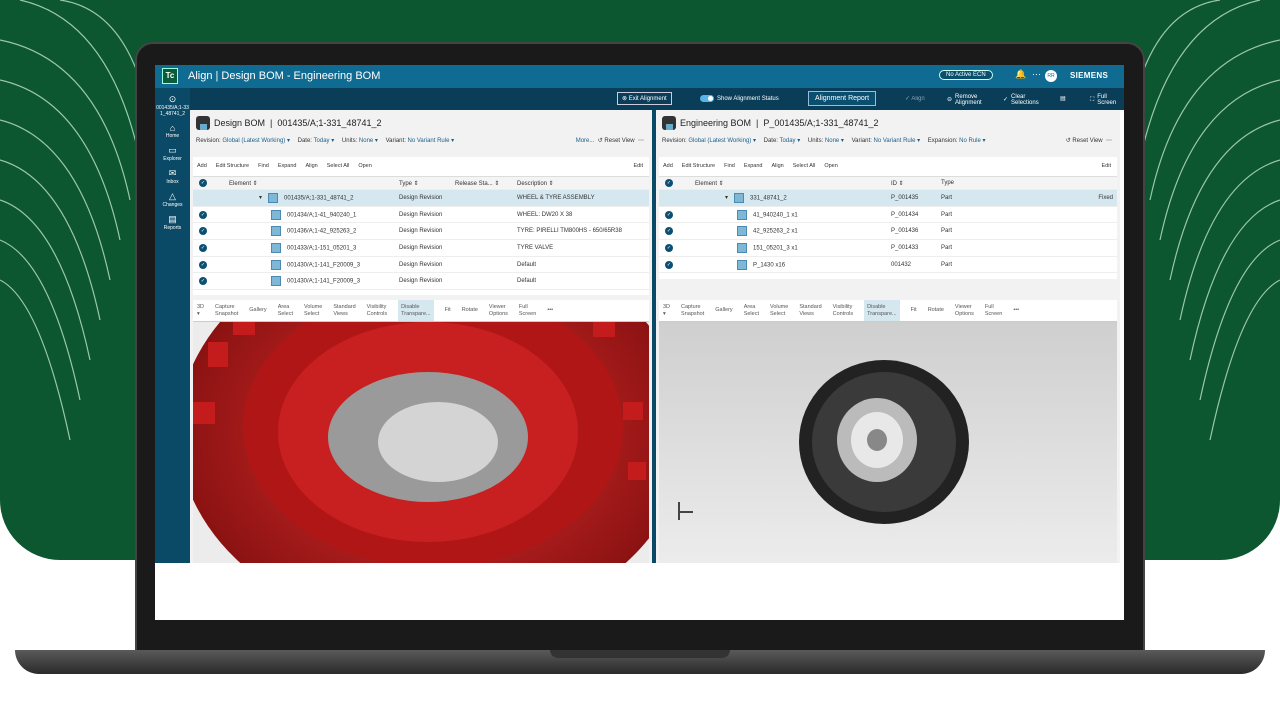 The width and height of the screenshot is (1280, 720). What do you see at coordinates (409, 183) in the screenshot?
I see `column-type: Type ⇕` at bounding box center [409, 183].